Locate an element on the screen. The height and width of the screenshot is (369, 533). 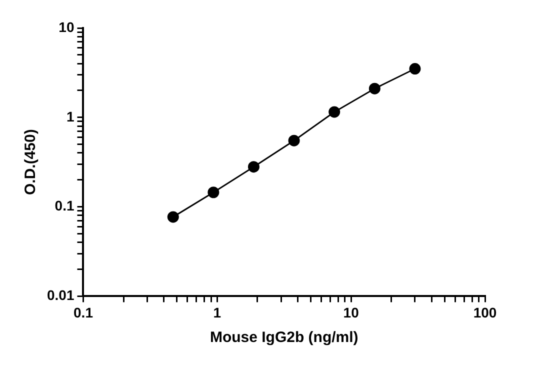
y-tick-label: 10 is located at coordinates (66, 26).